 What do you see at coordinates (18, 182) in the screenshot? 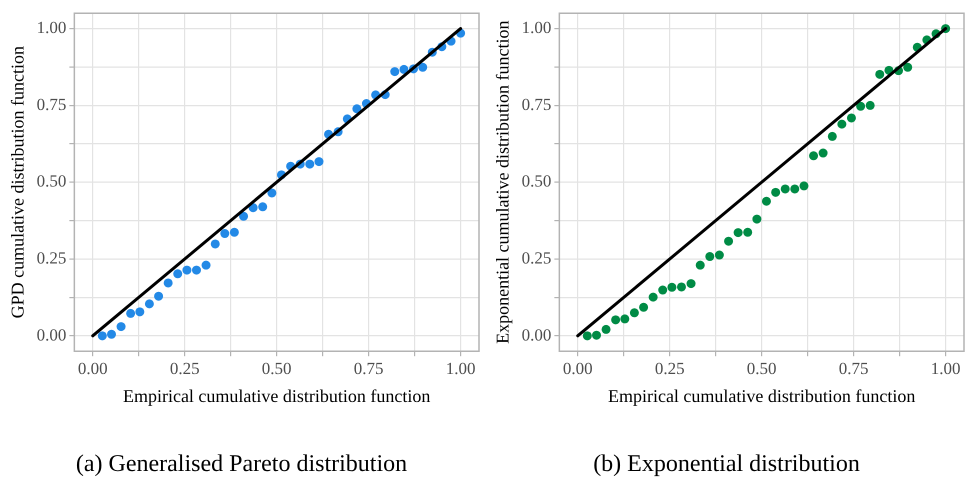
I see `y-axis-title: GPD cumulative distribution function` at bounding box center [18, 182].